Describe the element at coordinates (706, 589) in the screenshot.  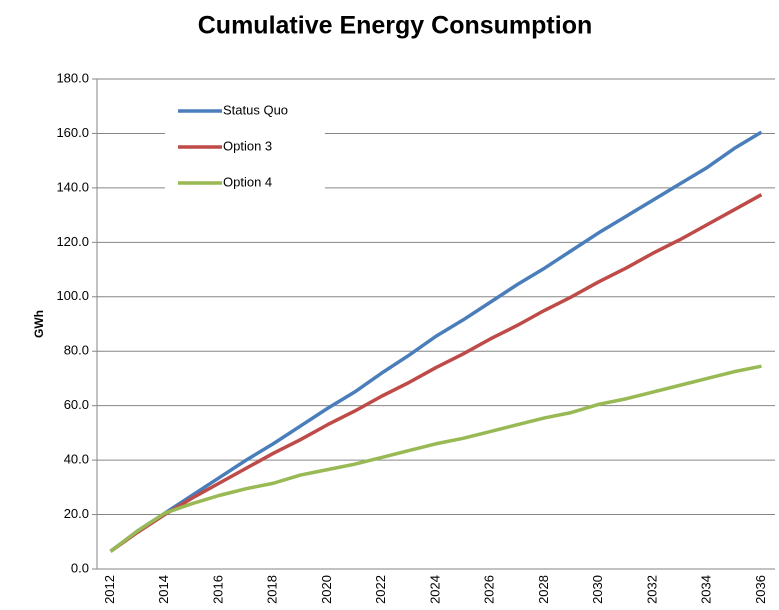
I see `x-tick-label: 2034` at that location.